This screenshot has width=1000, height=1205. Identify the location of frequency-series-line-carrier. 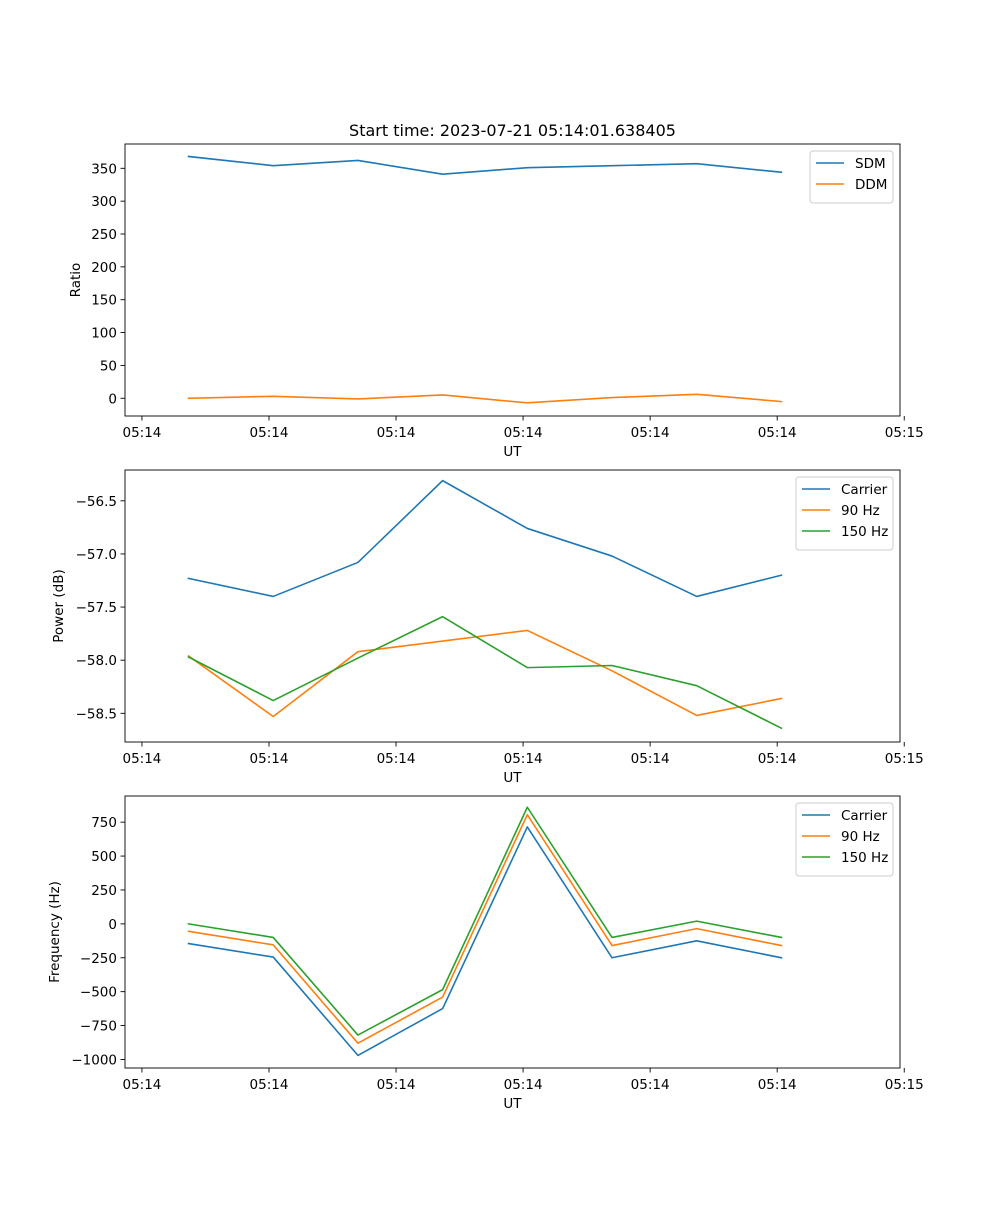
(485, 941).